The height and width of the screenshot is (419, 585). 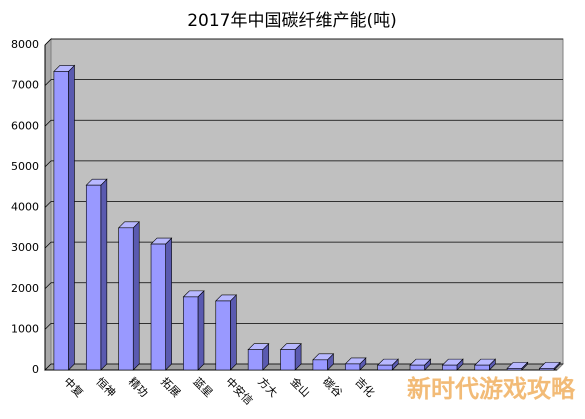 I want to click on x-tick-label: 蓝星, so click(x=202, y=387).